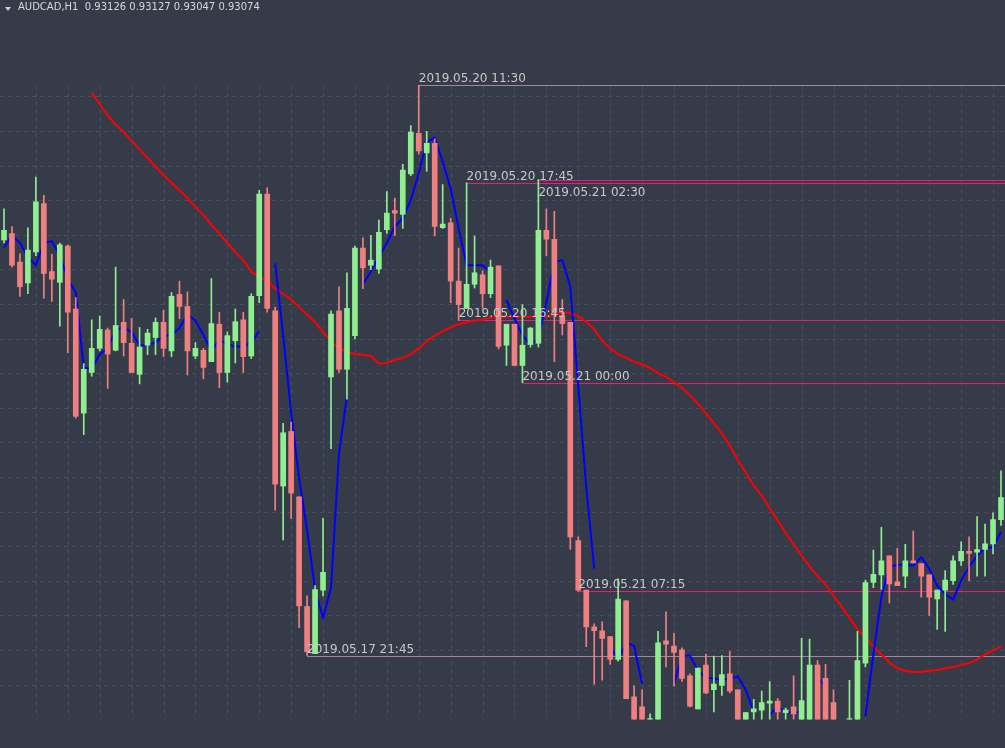 The image size is (1005, 748). I want to click on annotation: 2019.05.21 02:30, so click(592, 191).